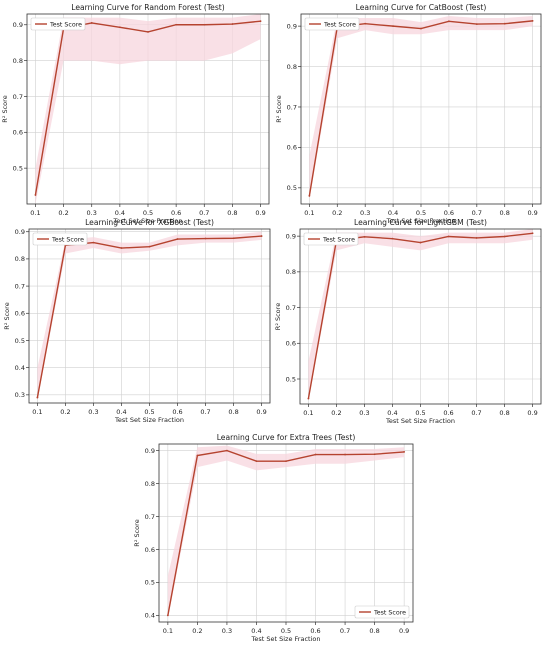 The width and height of the screenshot is (550, 649). Describe the element at coordinates (120, 213) in the screenshot. I see `x-tick-label: 0.4` at that location.